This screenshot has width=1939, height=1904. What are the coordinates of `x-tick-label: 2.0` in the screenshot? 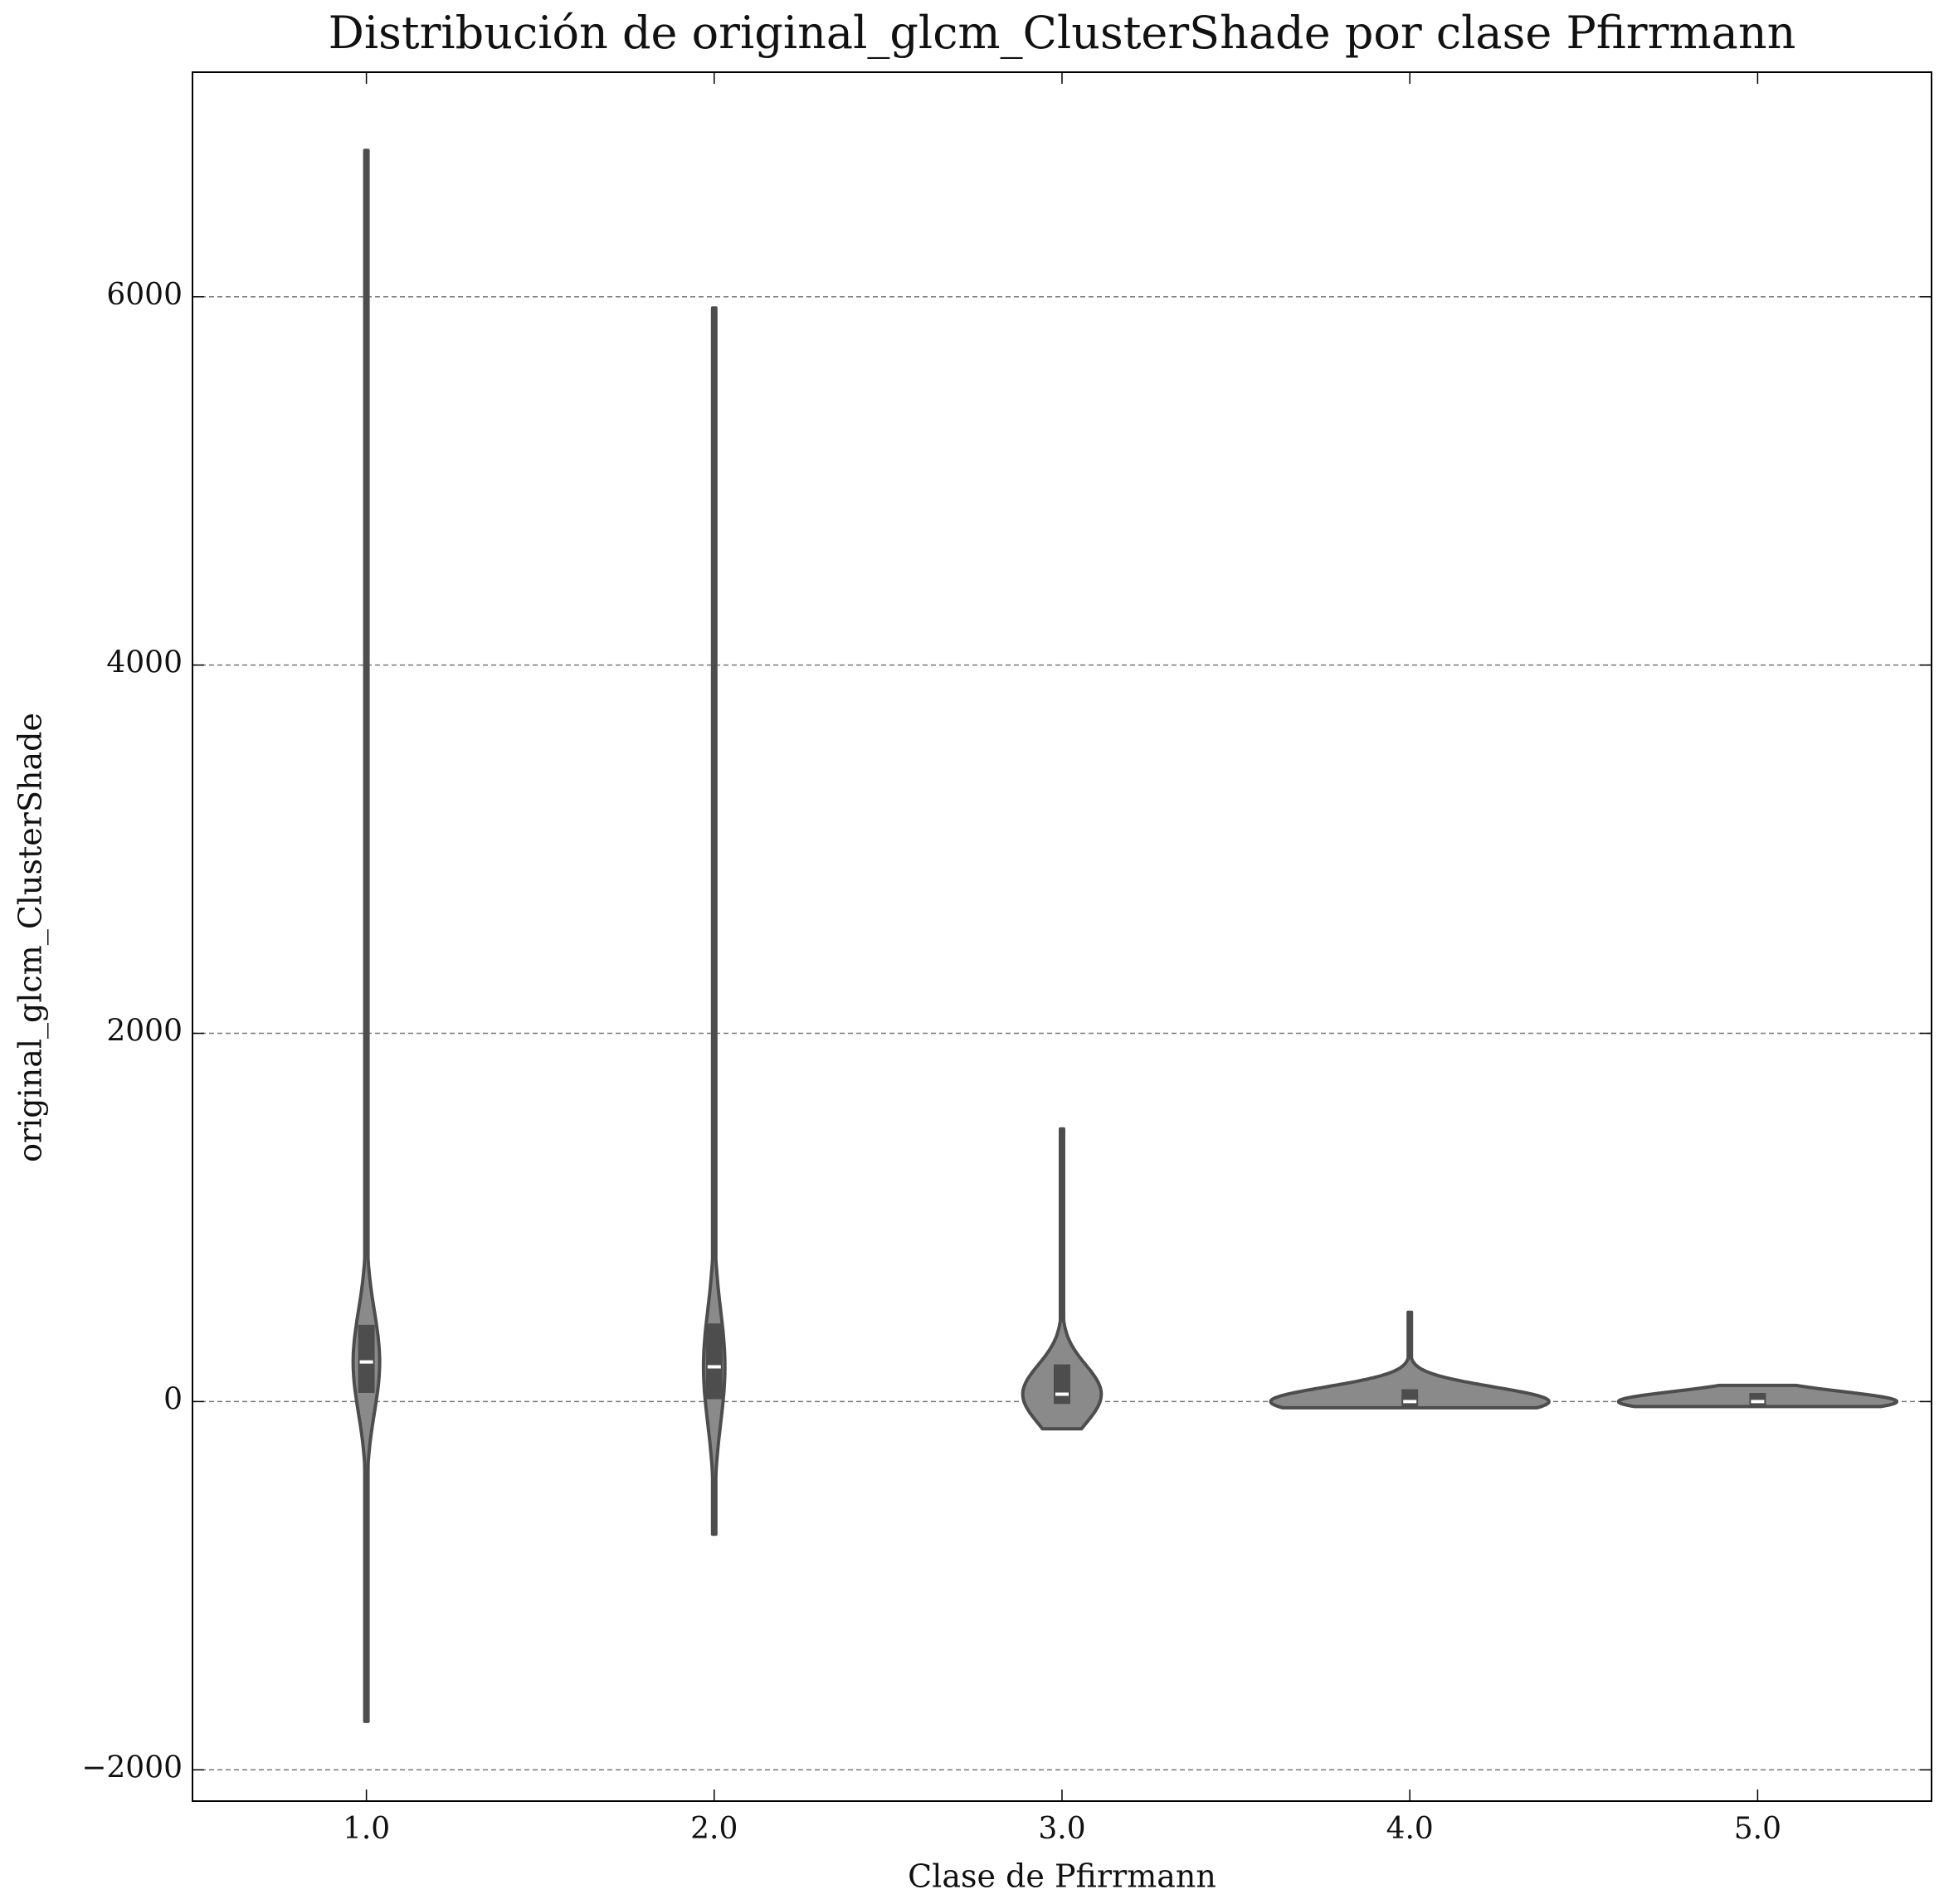 It's located at (714, 1829).